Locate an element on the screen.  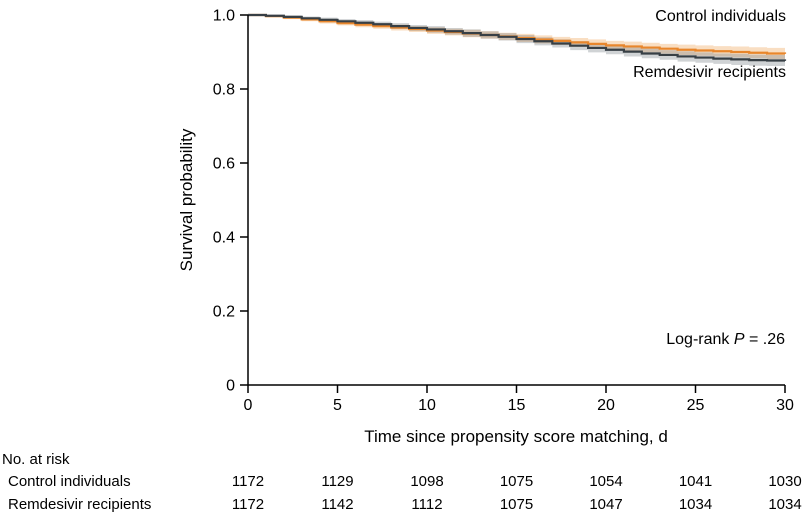
x-tick-label: 30 is located at coordinates (785, 405).